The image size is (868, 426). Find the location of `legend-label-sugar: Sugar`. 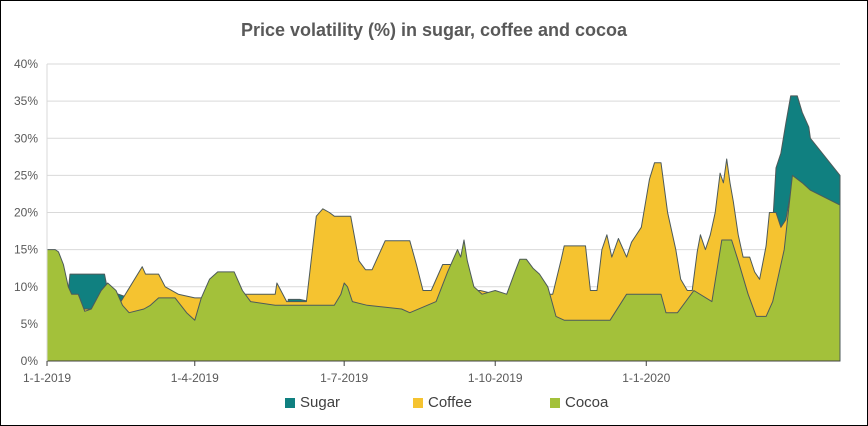

legend-label-sugar: Sugar is located at coordinates (320, 402).